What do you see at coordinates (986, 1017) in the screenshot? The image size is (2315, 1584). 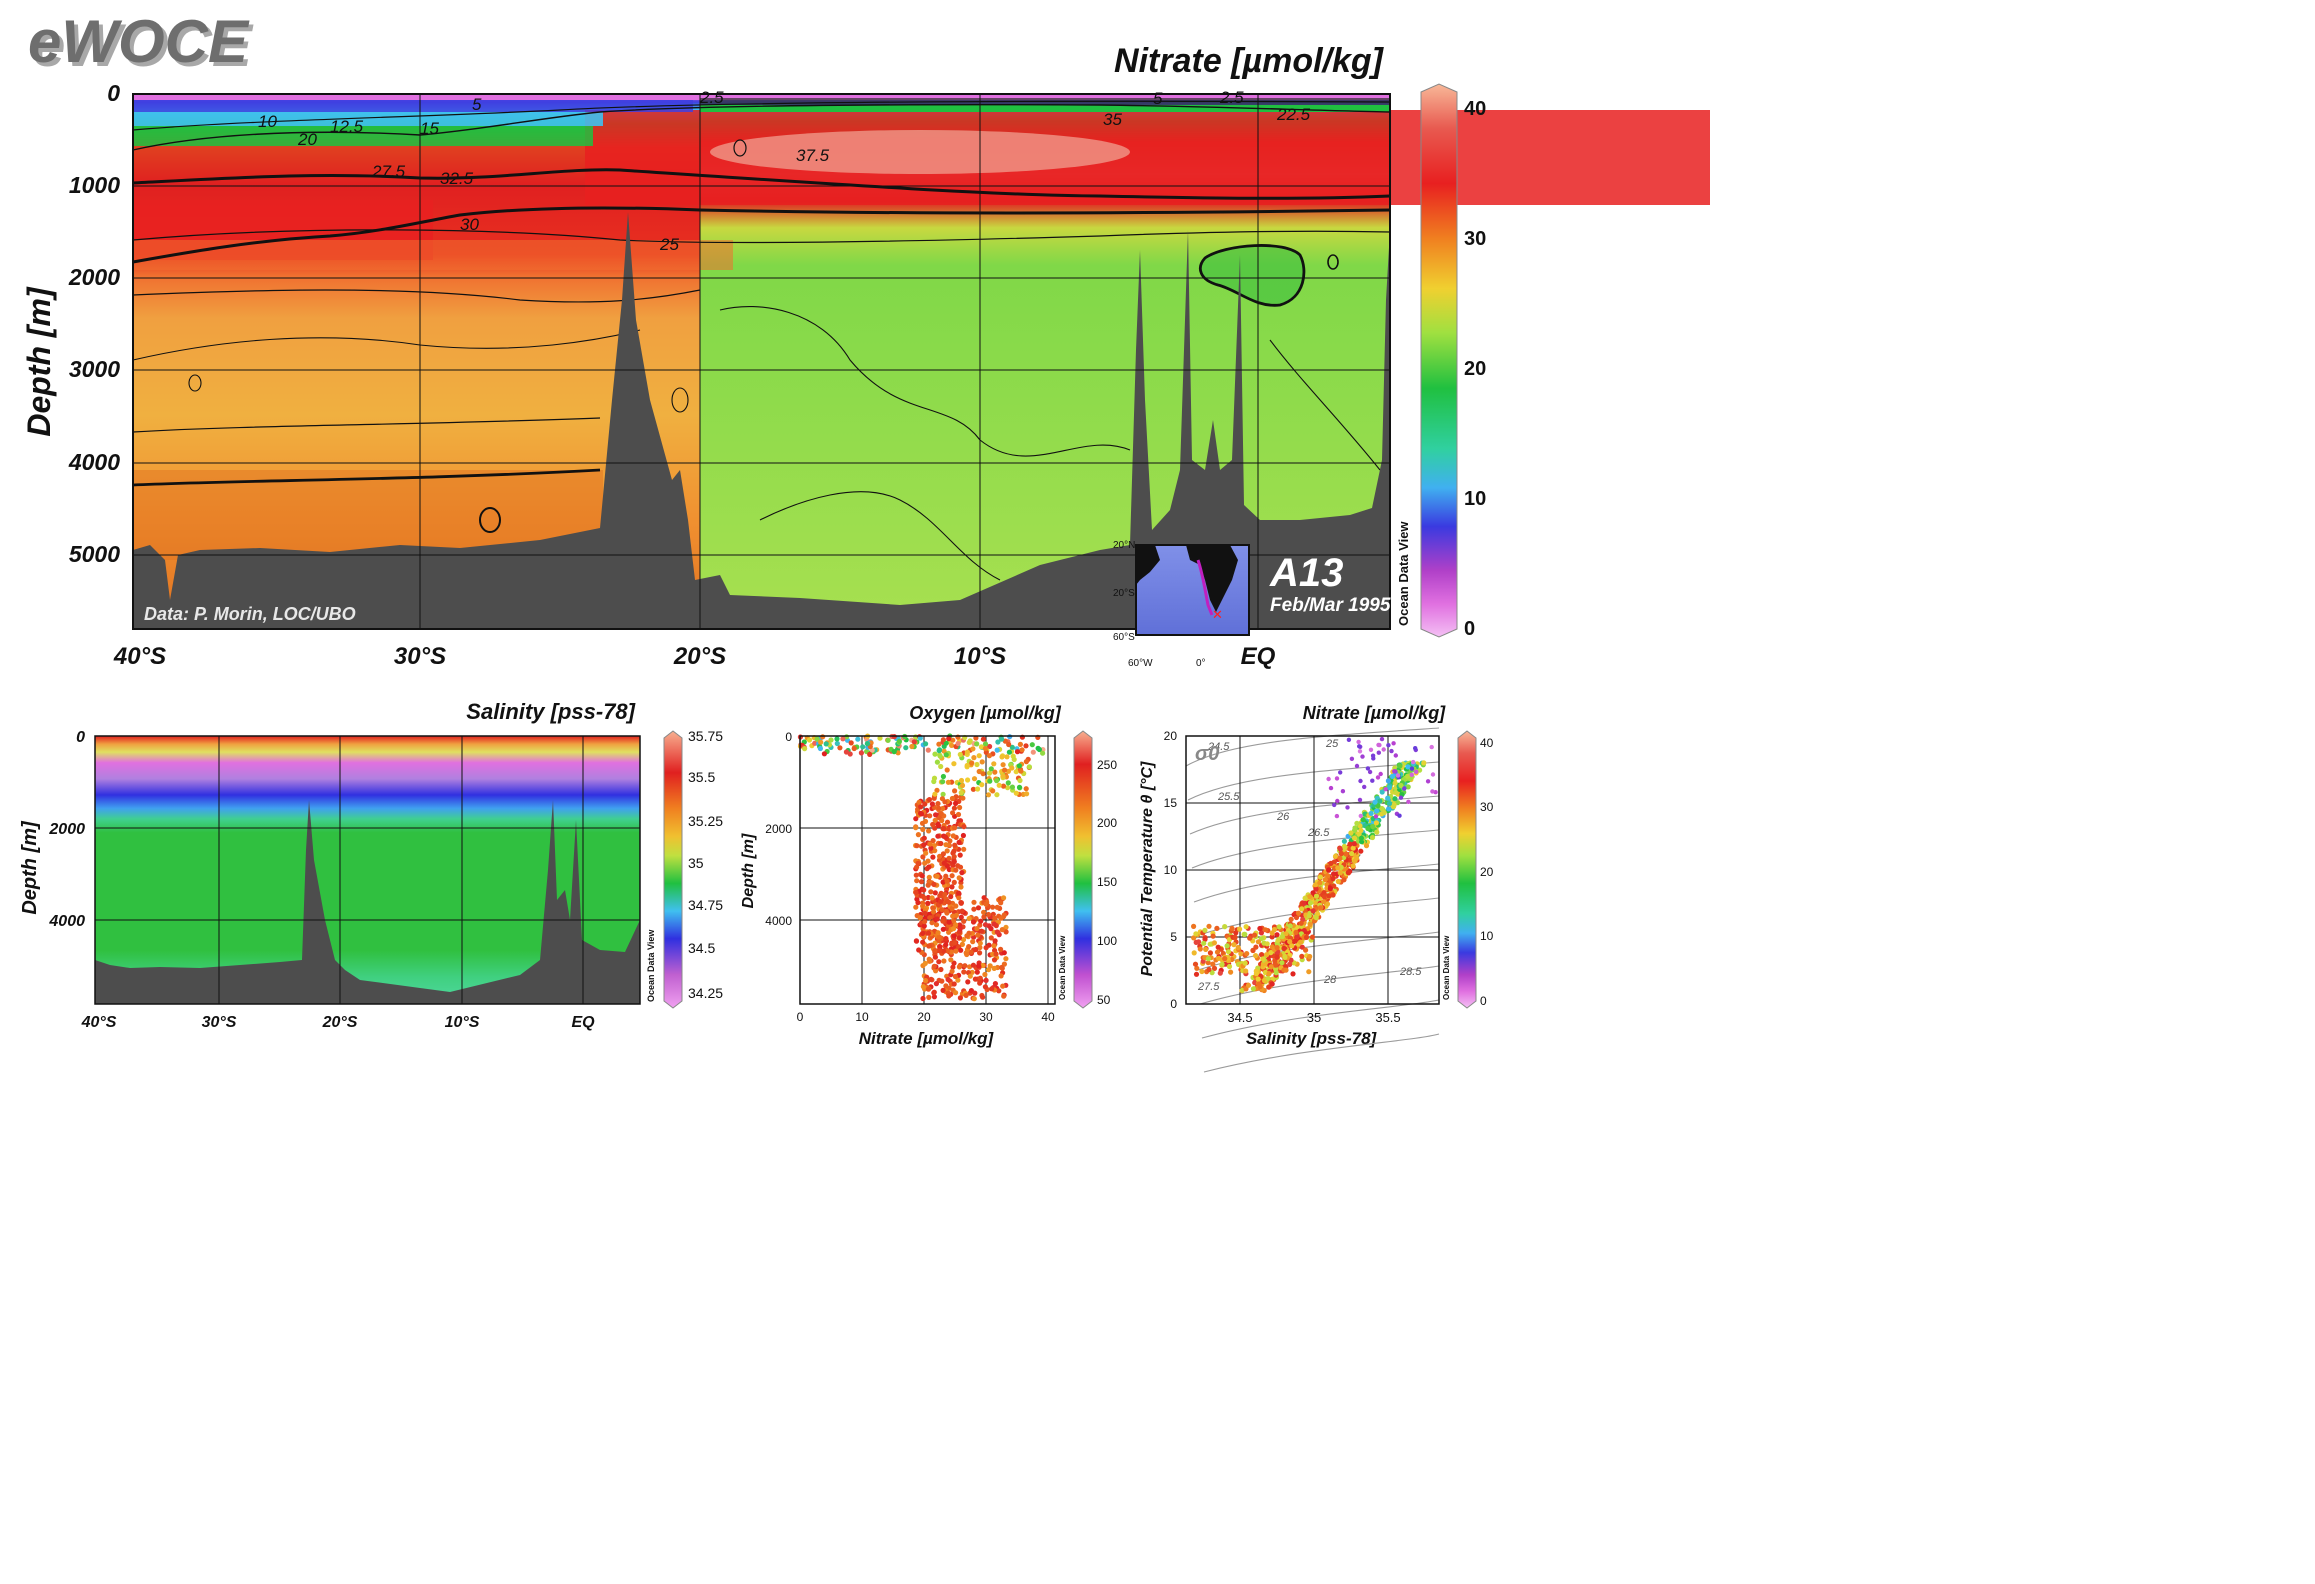 I see `x-tick: 30` at bounding box center [986, 1017].